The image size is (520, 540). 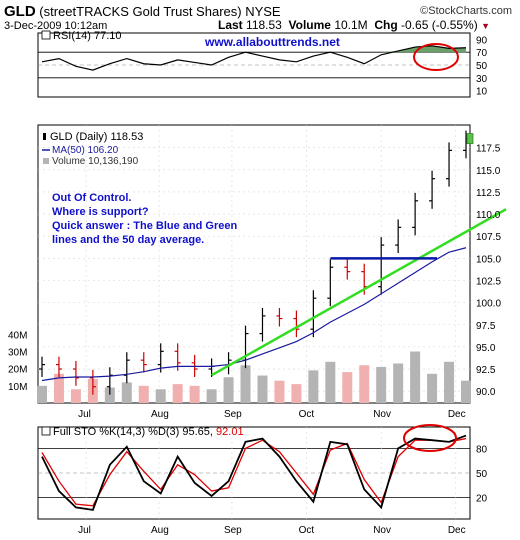 I want to click on exchange: NYSE, so click(x=263, y=11).